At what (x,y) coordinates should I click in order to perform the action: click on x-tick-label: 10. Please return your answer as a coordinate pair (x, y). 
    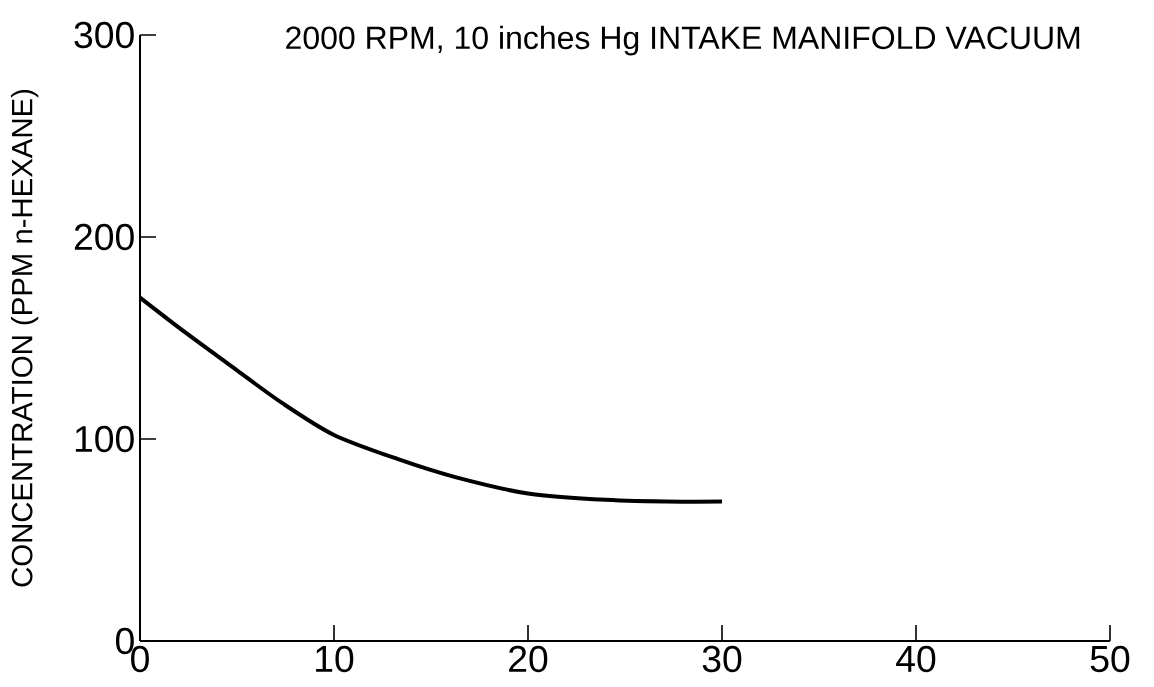
    Looking at the image, I should click on (335, 659).